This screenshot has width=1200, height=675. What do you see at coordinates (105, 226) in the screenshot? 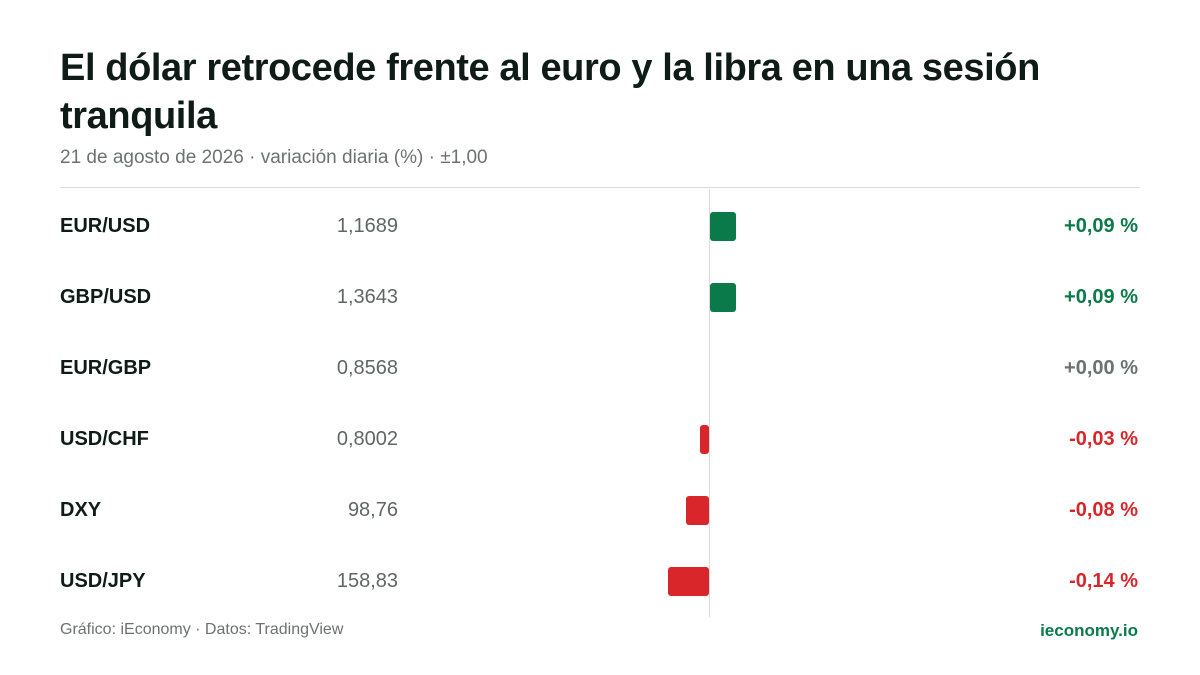
I see `pair-label: EUR/USD` at bounding box center [105, 226].